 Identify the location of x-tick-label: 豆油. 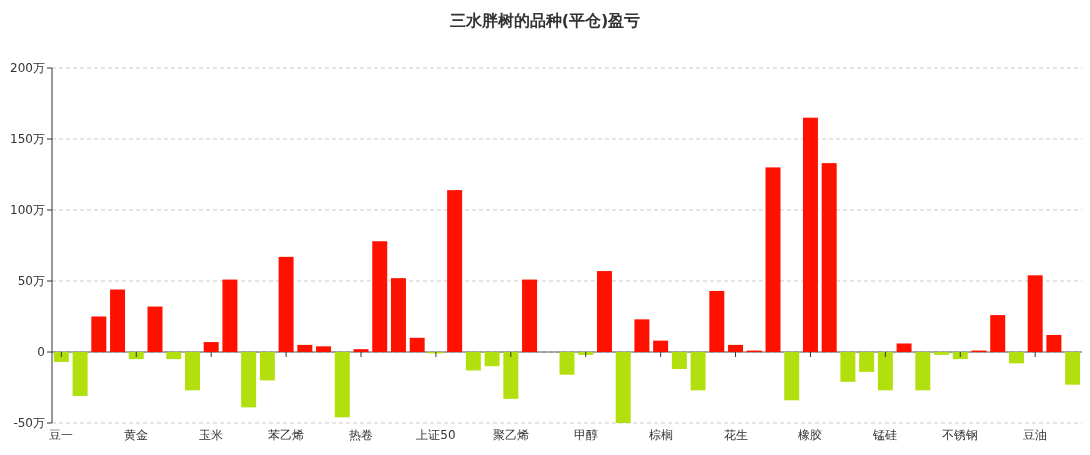
(1035, 435).